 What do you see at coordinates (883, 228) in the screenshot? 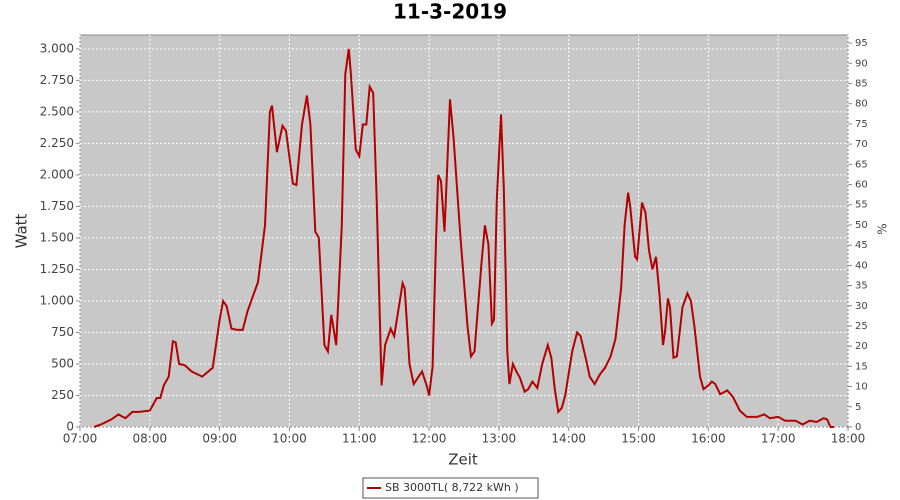
I see `y2-axis-label: %` at bounding box center [883, 228].